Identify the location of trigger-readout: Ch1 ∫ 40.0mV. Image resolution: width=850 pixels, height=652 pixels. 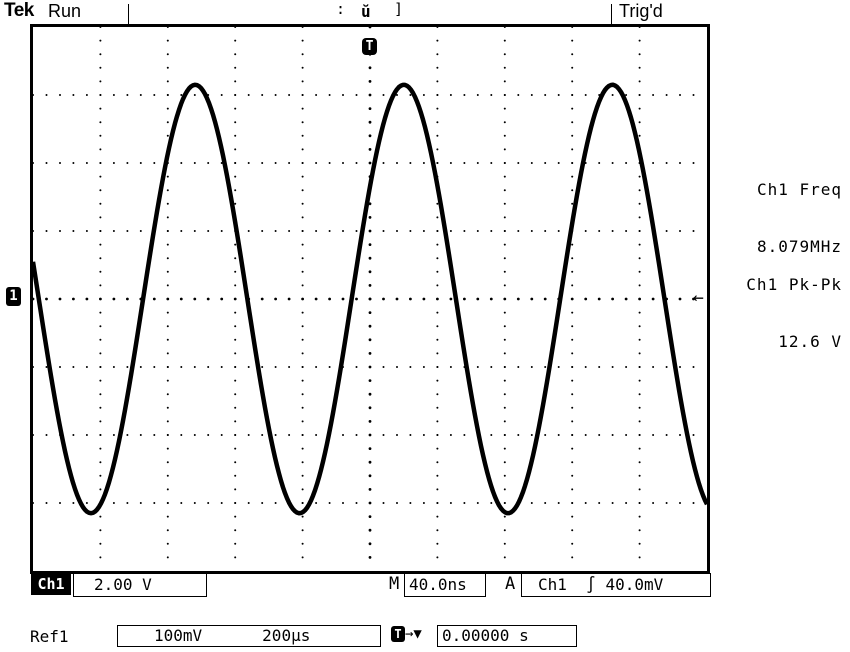
(616, 585).